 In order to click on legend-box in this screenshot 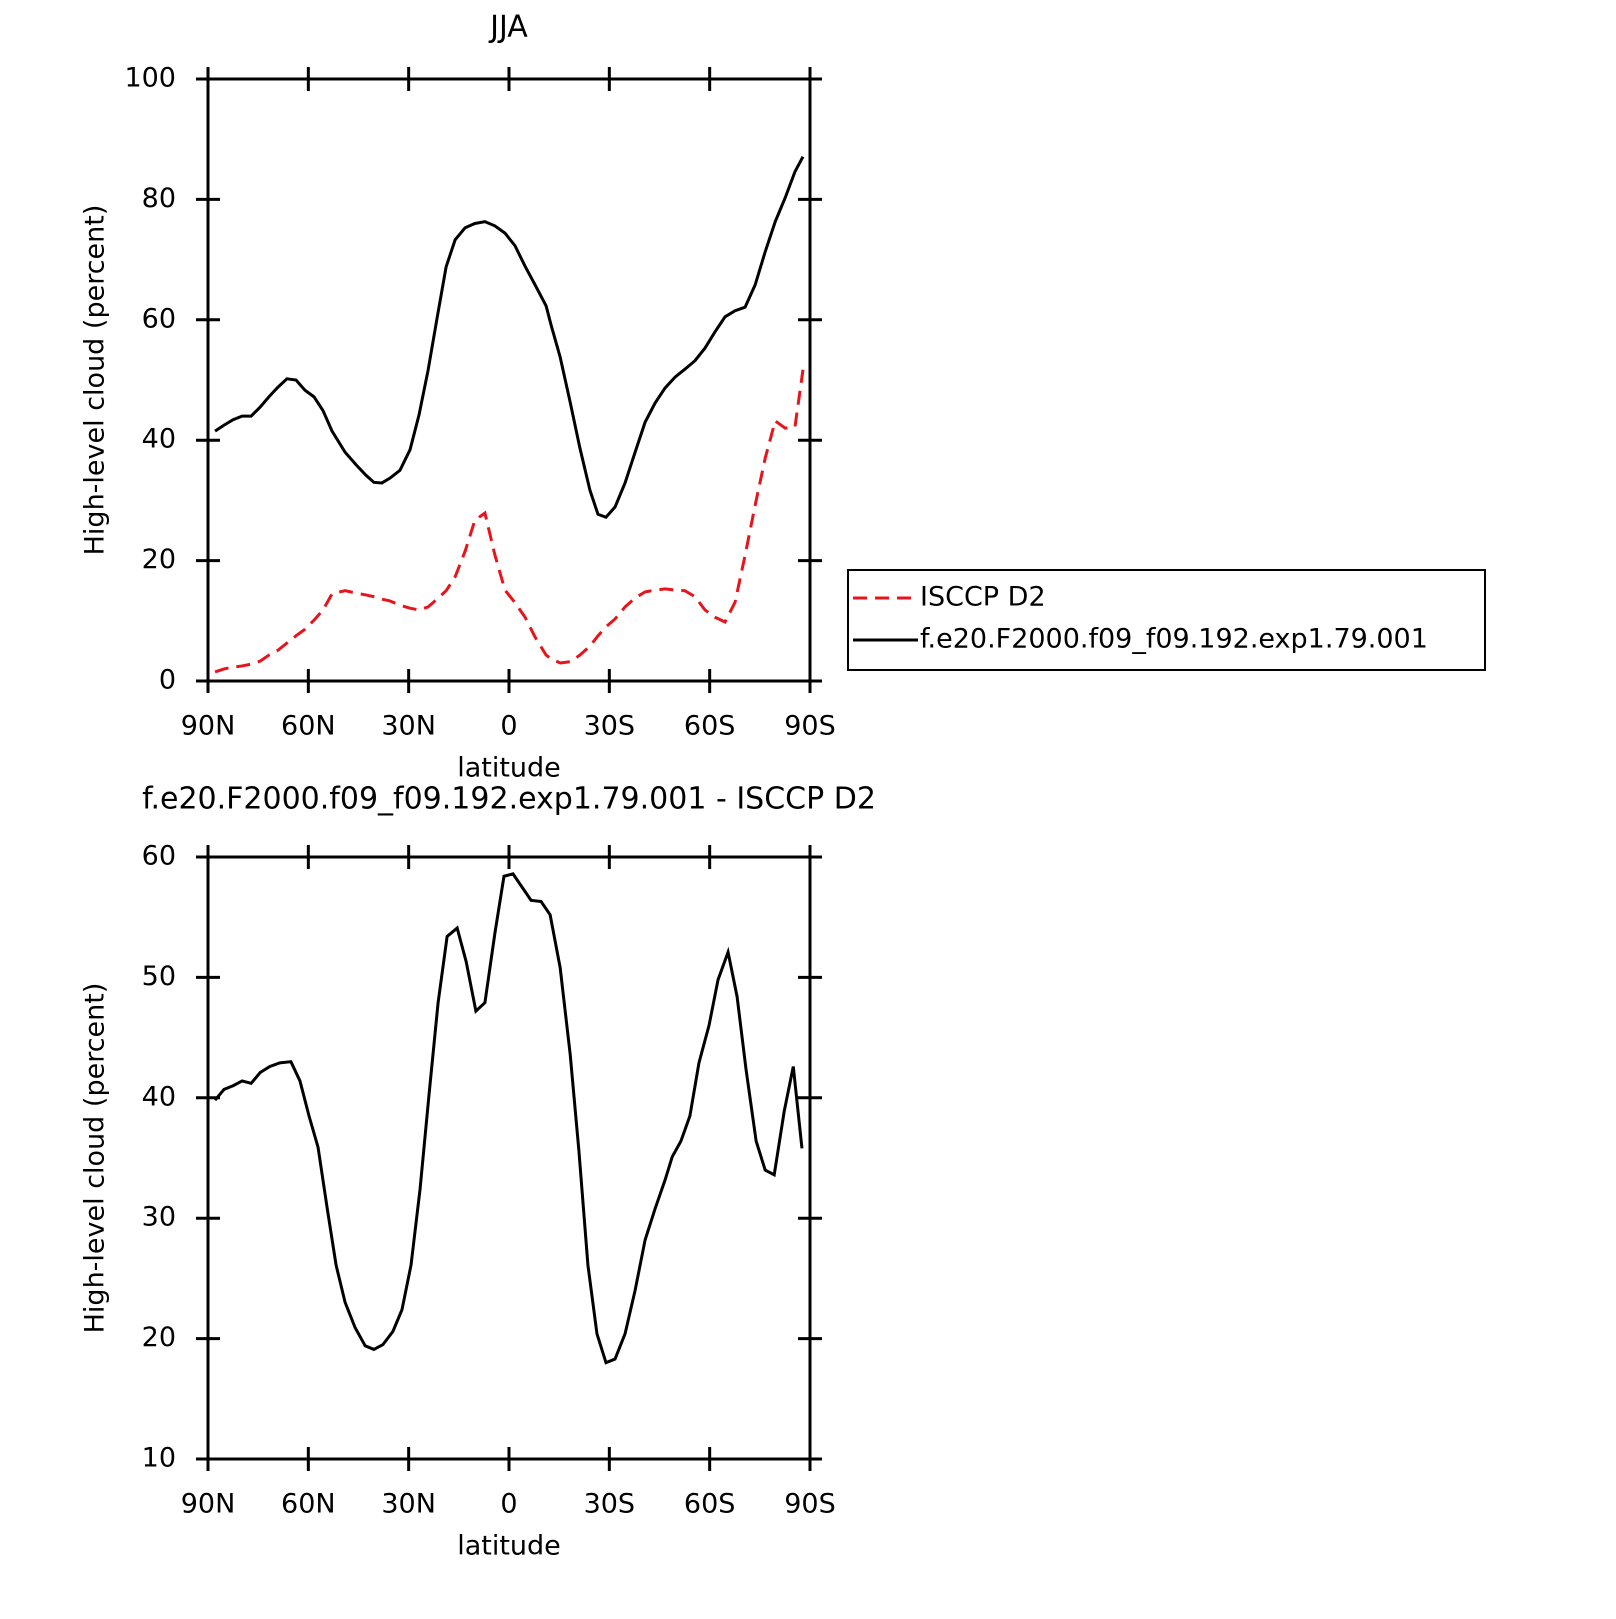, I will do `click(1166, 620)`.